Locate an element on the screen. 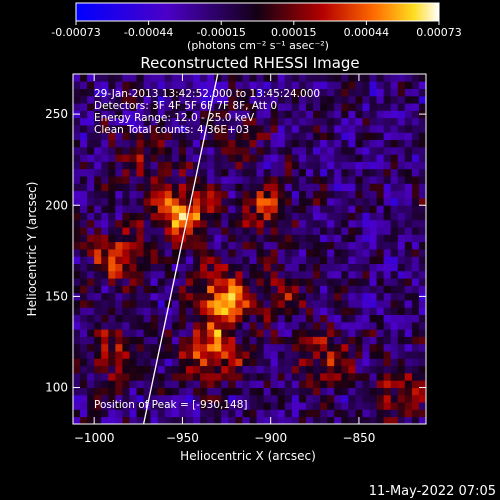  annotation-detectors: Detectors: 3F 4F 5F 6F 7F 8F, Att 0 is located at coordinates (185, 106).